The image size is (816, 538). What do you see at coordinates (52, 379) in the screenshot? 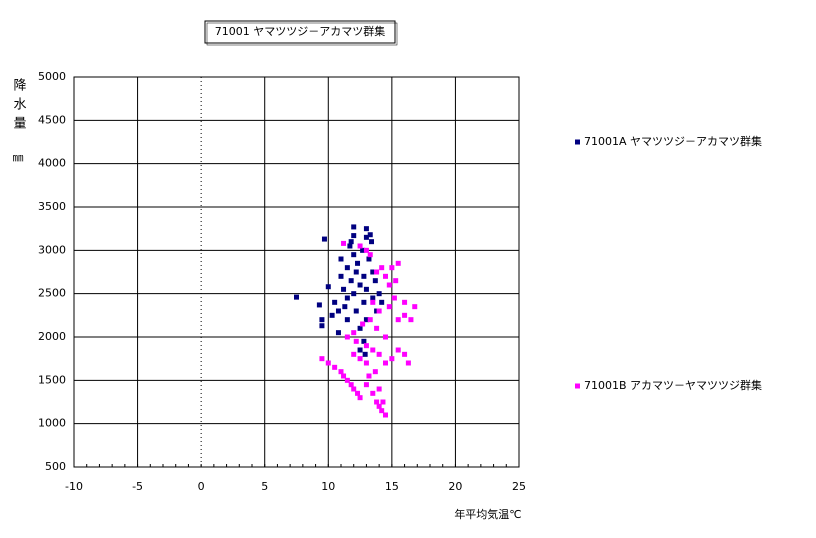
I see `y-tick-label: 1500` at bounding box center [52, 379].